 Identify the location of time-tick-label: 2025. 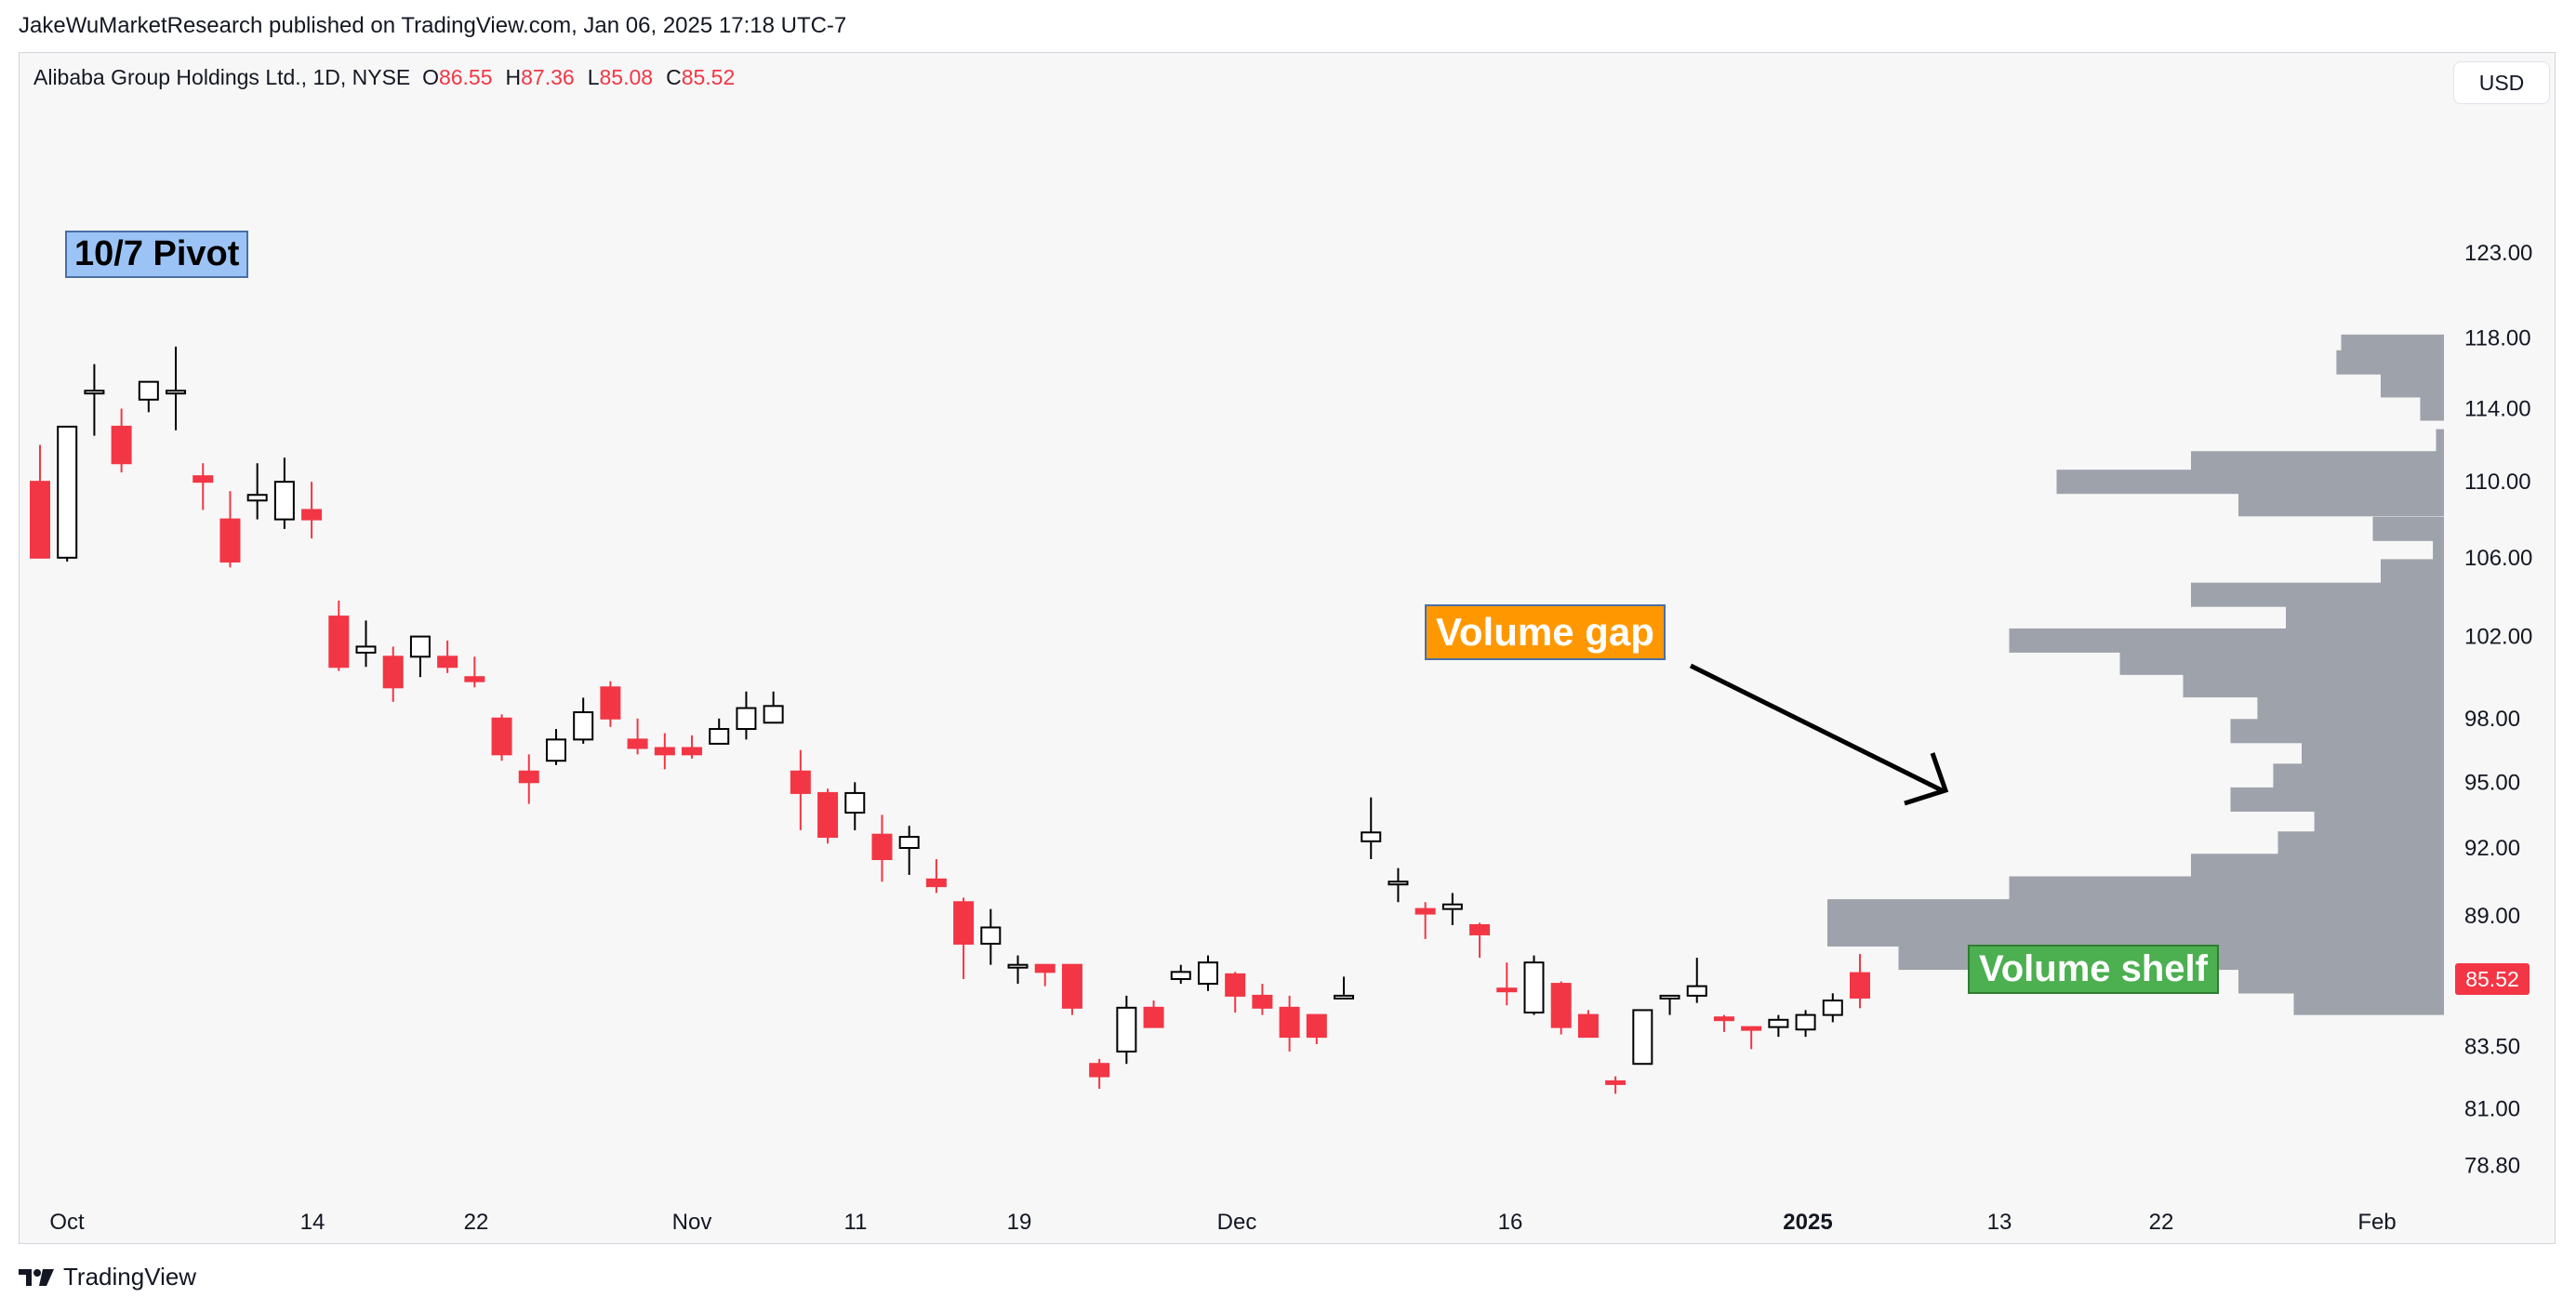
(1807, 1222).